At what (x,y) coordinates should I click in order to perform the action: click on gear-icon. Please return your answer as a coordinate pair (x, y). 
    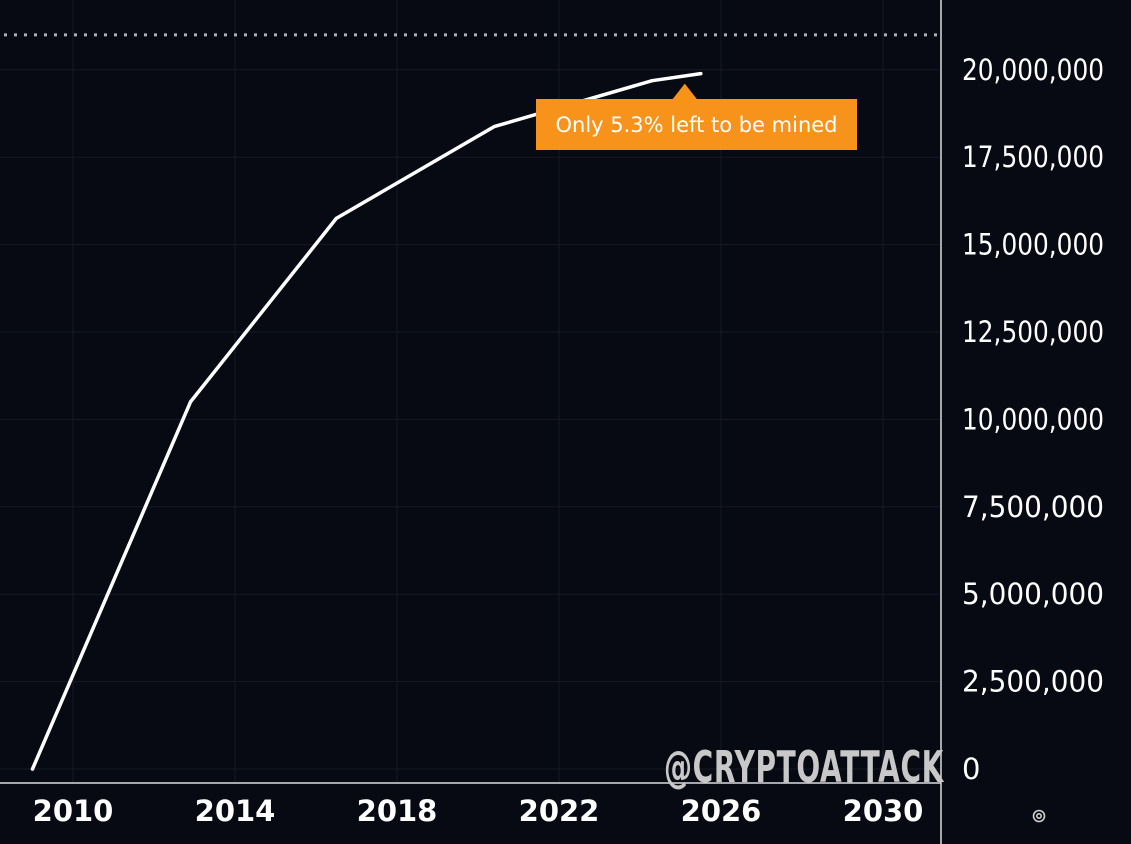
    Looking at the image, I should click on (1039, 816).